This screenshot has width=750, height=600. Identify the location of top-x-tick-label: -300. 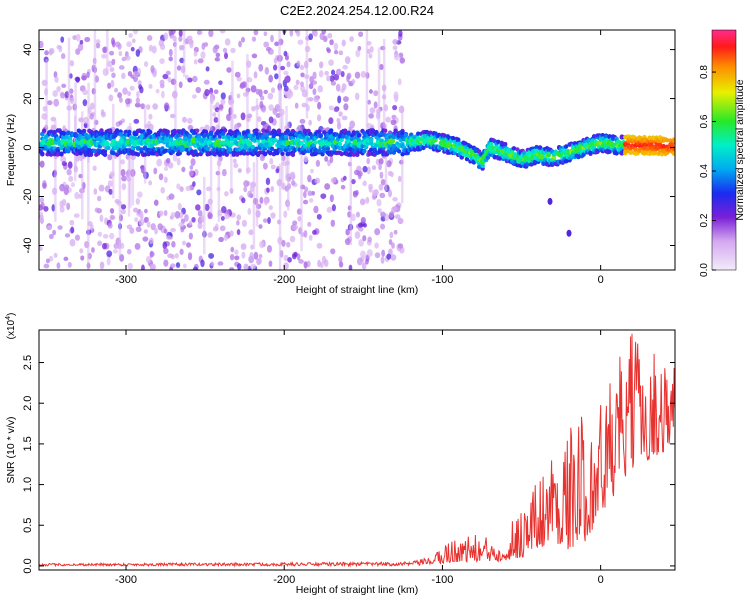
(126, 280).